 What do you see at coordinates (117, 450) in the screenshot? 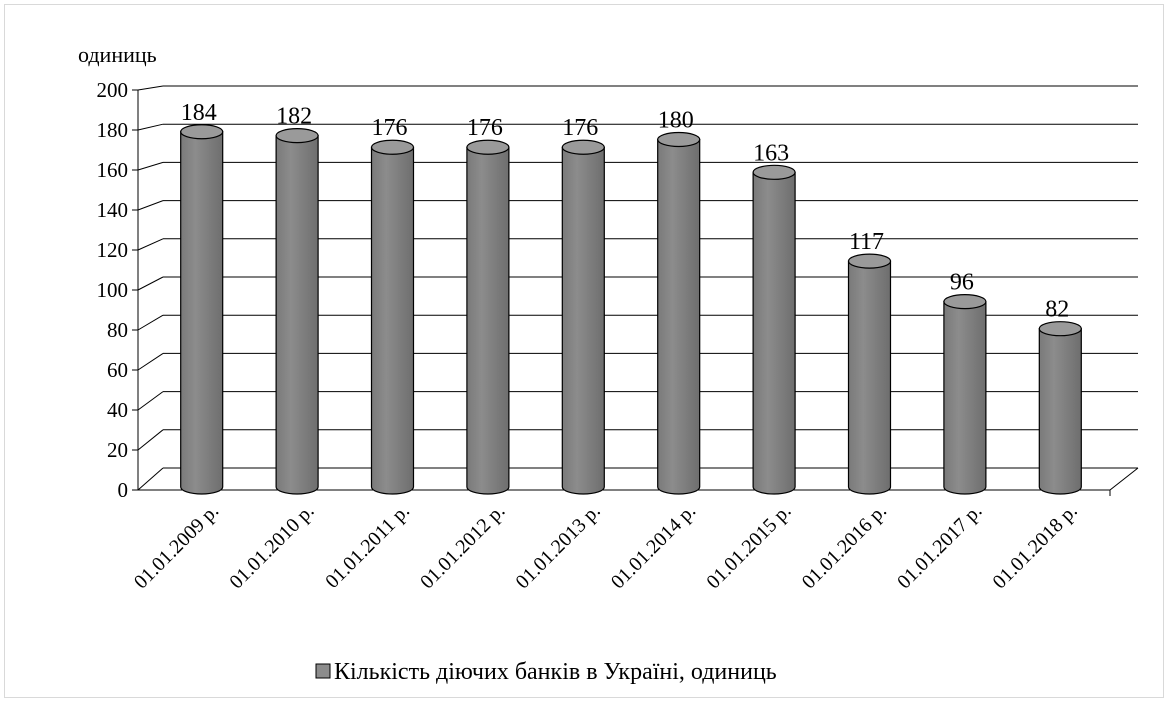
I see `y-tick-label: 20` at bounding box center [117, 450].